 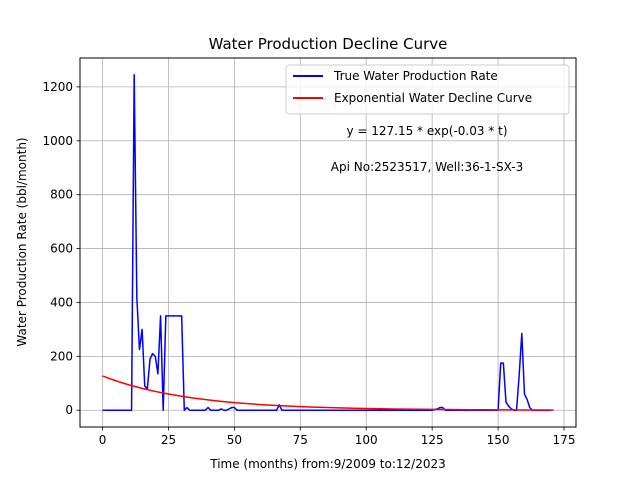 I want to click on x-tick-label: 125, so click(x=432, y=440).